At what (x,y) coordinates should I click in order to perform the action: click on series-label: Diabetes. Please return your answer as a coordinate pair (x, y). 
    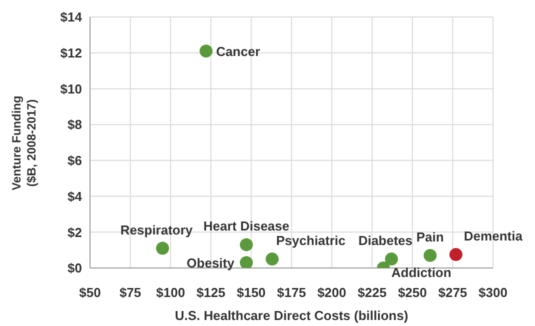
    Looking at the image, I should click on (385, 240).